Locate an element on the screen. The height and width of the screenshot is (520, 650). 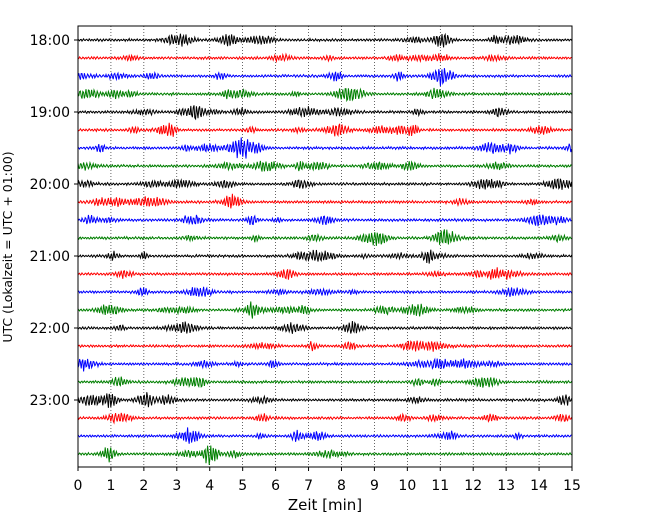
x-axis-label: Zeit [min] is located at coordinates (325, 505).